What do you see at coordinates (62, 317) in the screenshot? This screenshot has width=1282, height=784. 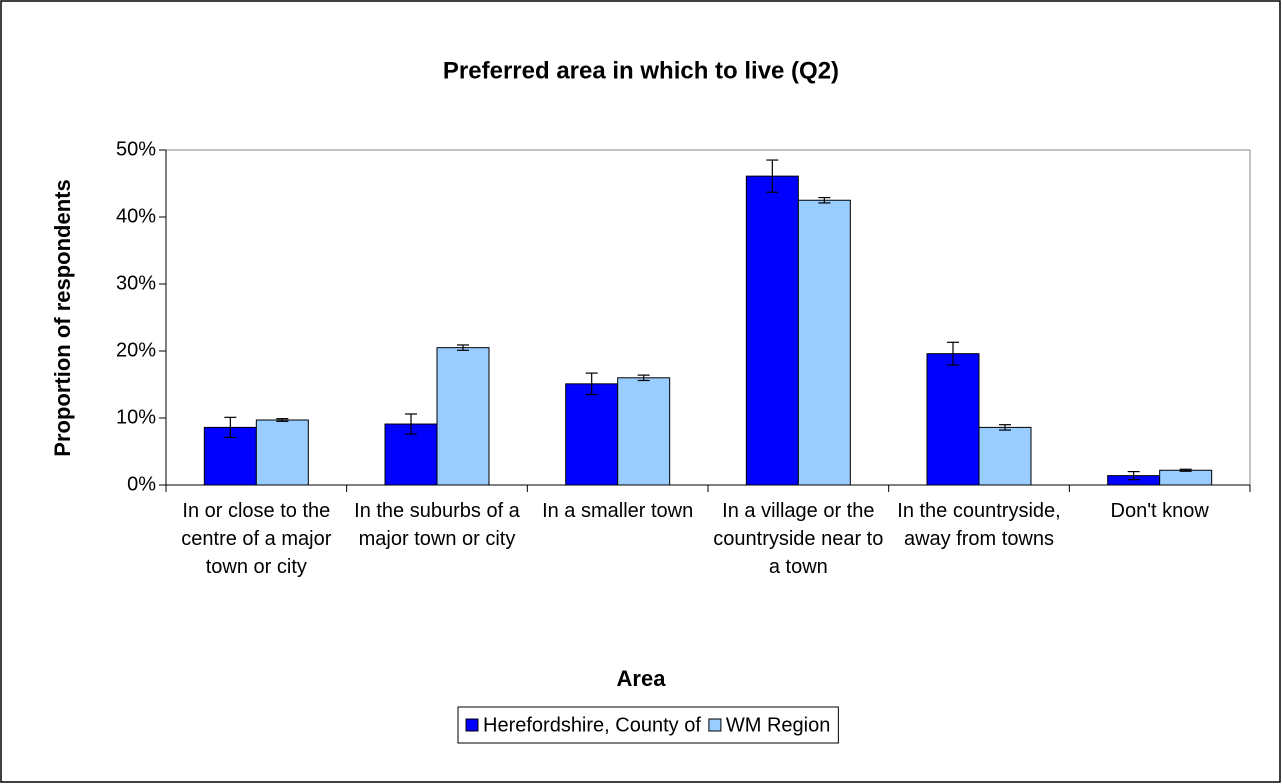 I see `y-axis-title: Proportion of respondents` at bounding box center [62, 317].